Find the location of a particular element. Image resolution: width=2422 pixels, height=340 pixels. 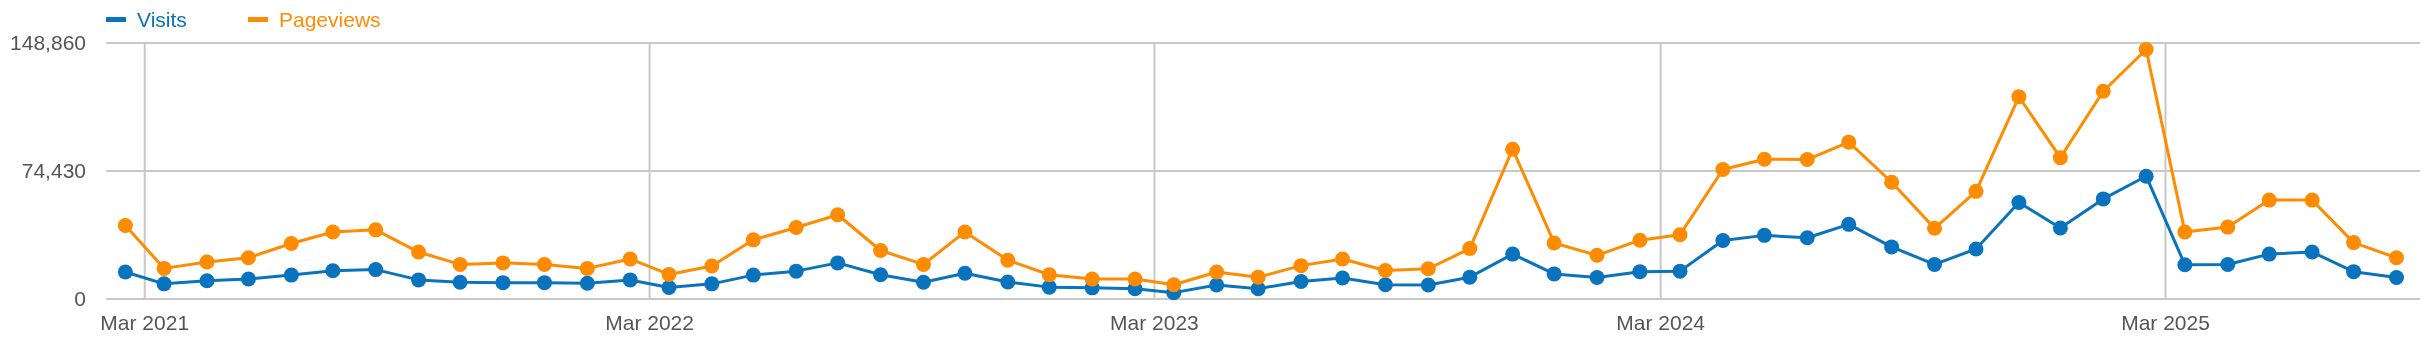

x-tick-label: Mar 2021 is located at coordinates (145, 322).